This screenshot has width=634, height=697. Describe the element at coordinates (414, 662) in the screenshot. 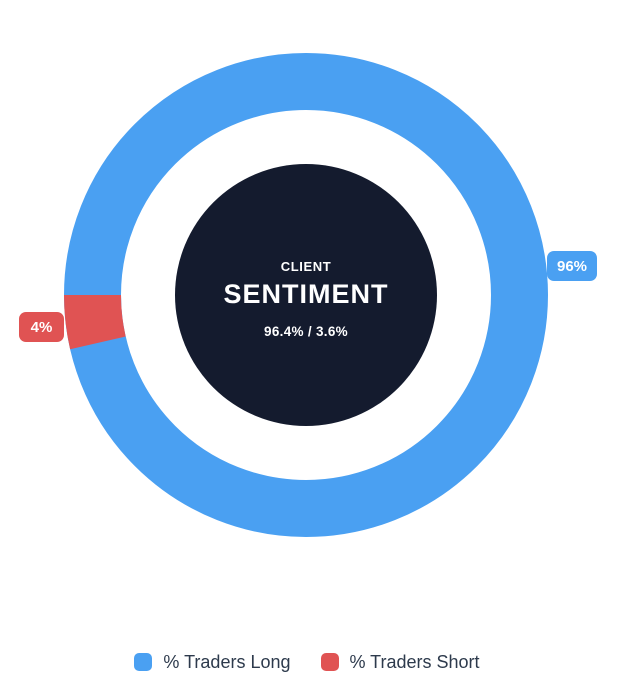

I see `legend-label-short: % Traders Short` at that location.